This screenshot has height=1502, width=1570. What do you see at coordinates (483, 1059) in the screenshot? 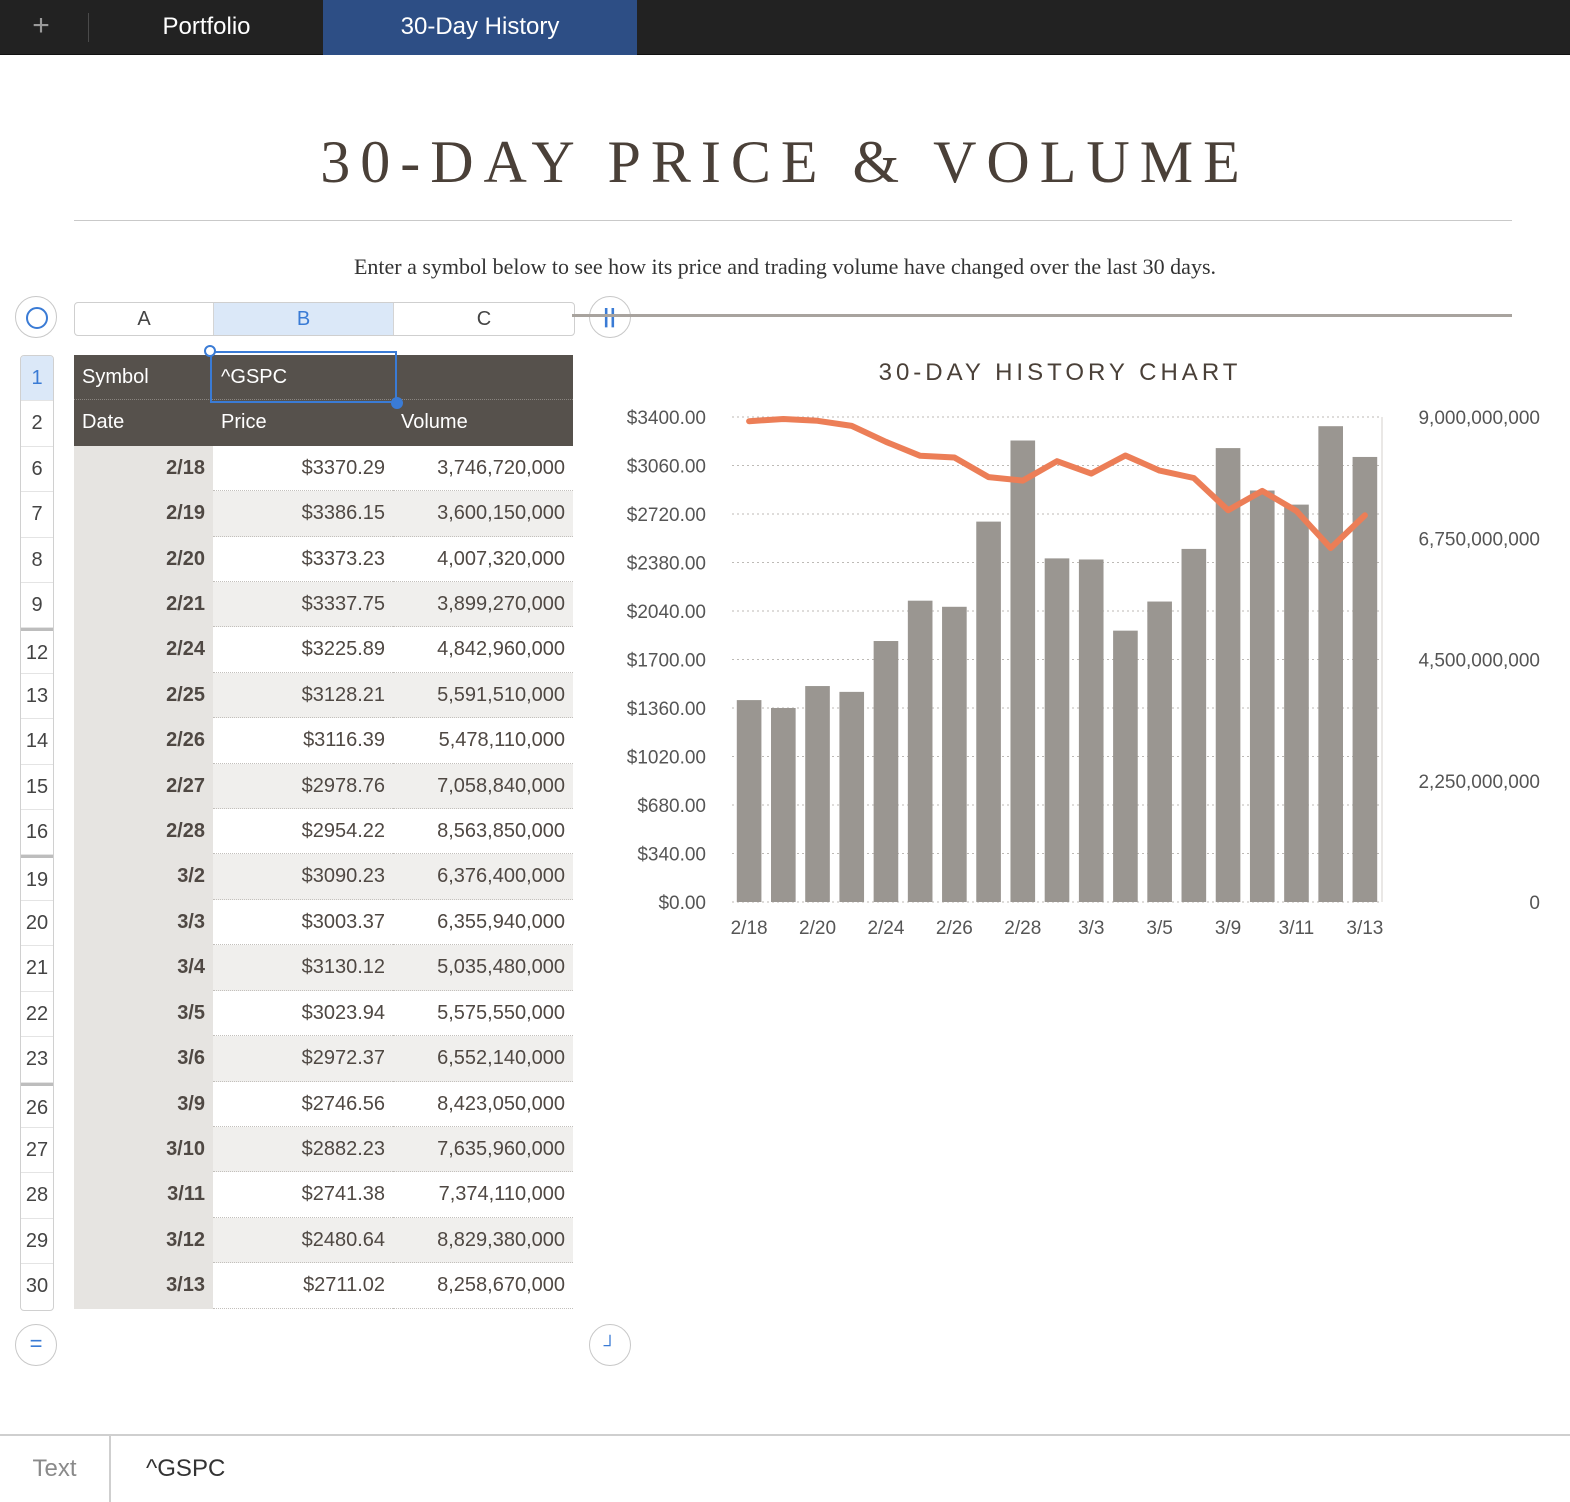
I see `volume-cell: 6,552,140,000` at bounding box center [483, 1059].